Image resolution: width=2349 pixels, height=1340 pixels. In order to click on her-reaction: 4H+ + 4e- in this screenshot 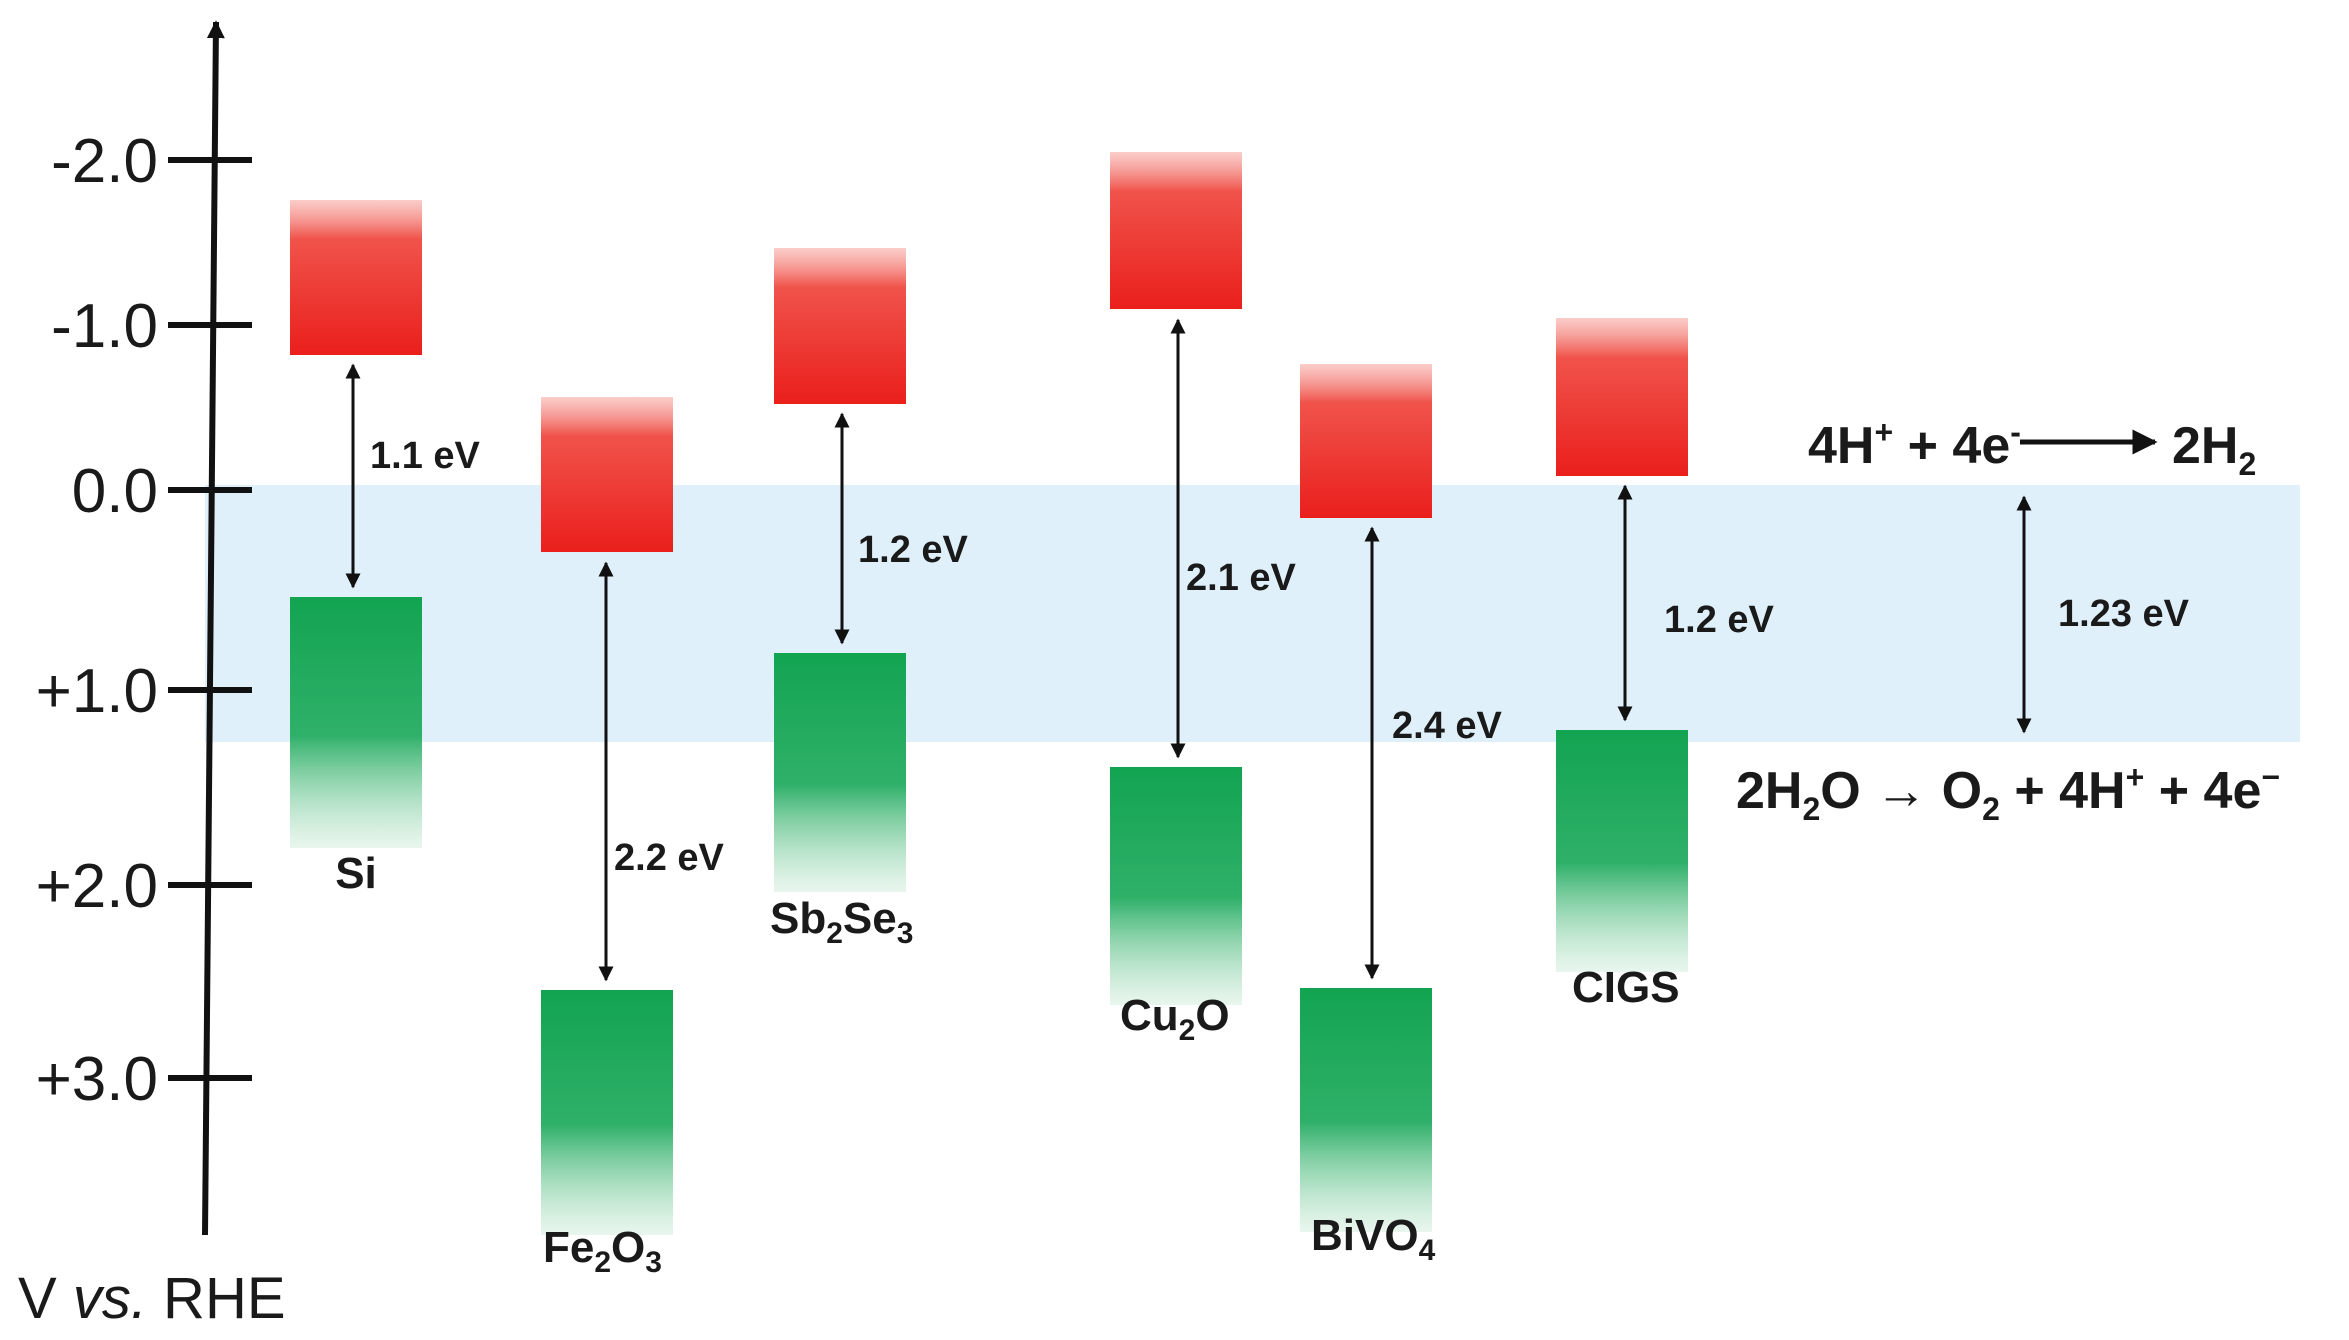, I will do `click(1914, 444)`.